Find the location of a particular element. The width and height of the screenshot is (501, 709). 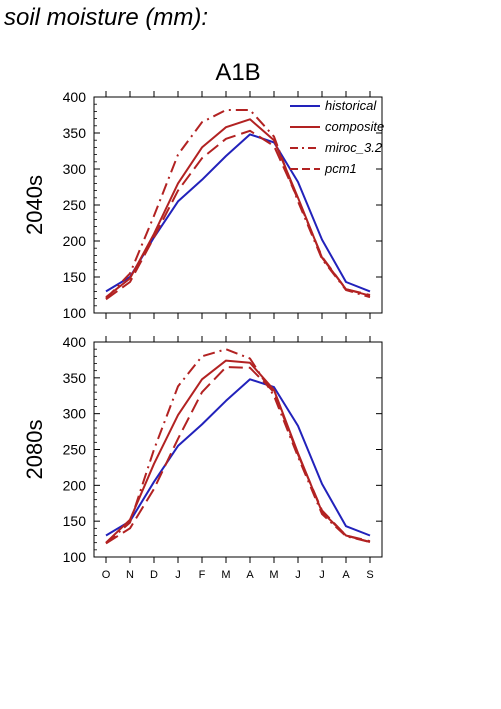

x-tick-label: S is located at coordinates (369, 575).